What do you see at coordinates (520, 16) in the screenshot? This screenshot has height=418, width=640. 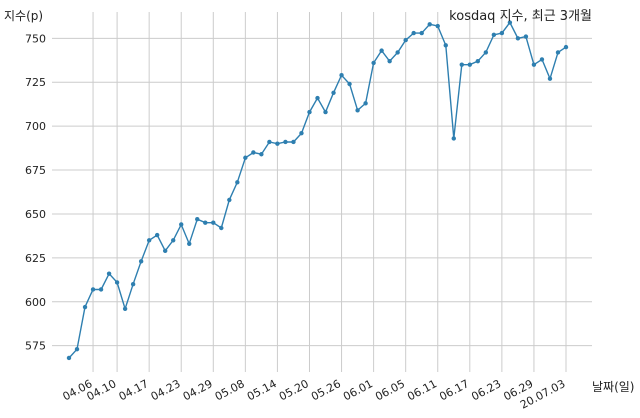 I see `chart-title: kosdaq 지수, 최근 3개월` at bounding box center [520, 16].